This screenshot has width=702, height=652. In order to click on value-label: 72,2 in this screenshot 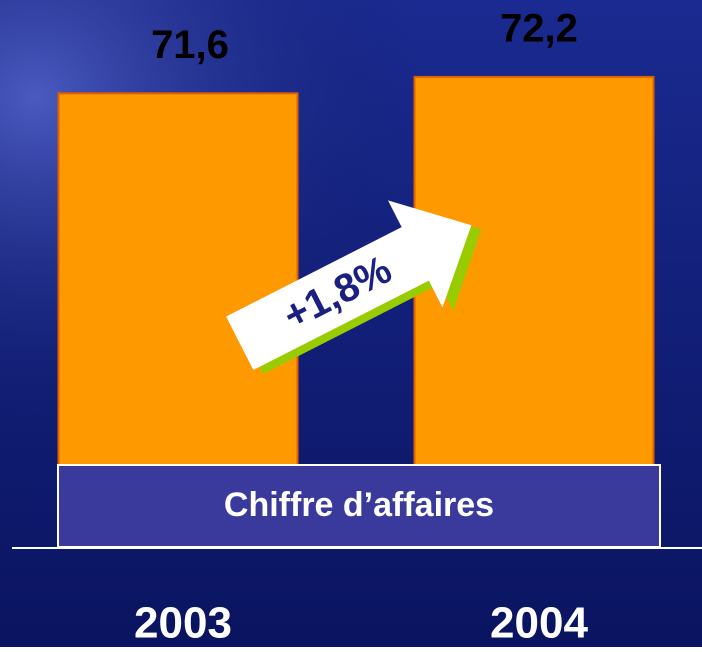, I will do `click(539, 28)`.